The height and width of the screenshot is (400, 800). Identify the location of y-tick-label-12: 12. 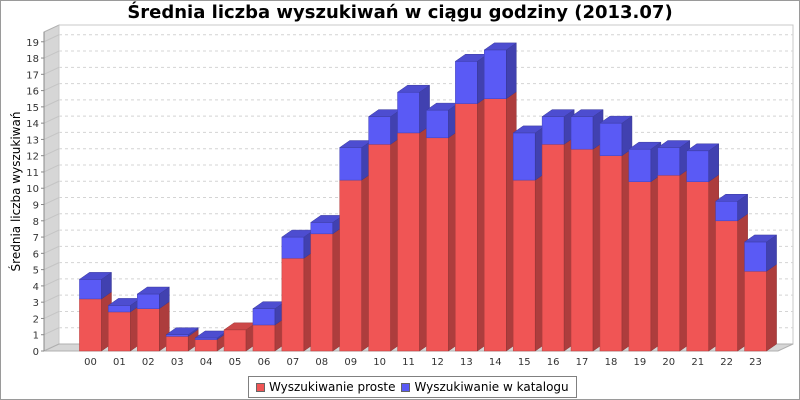
(32, 157).